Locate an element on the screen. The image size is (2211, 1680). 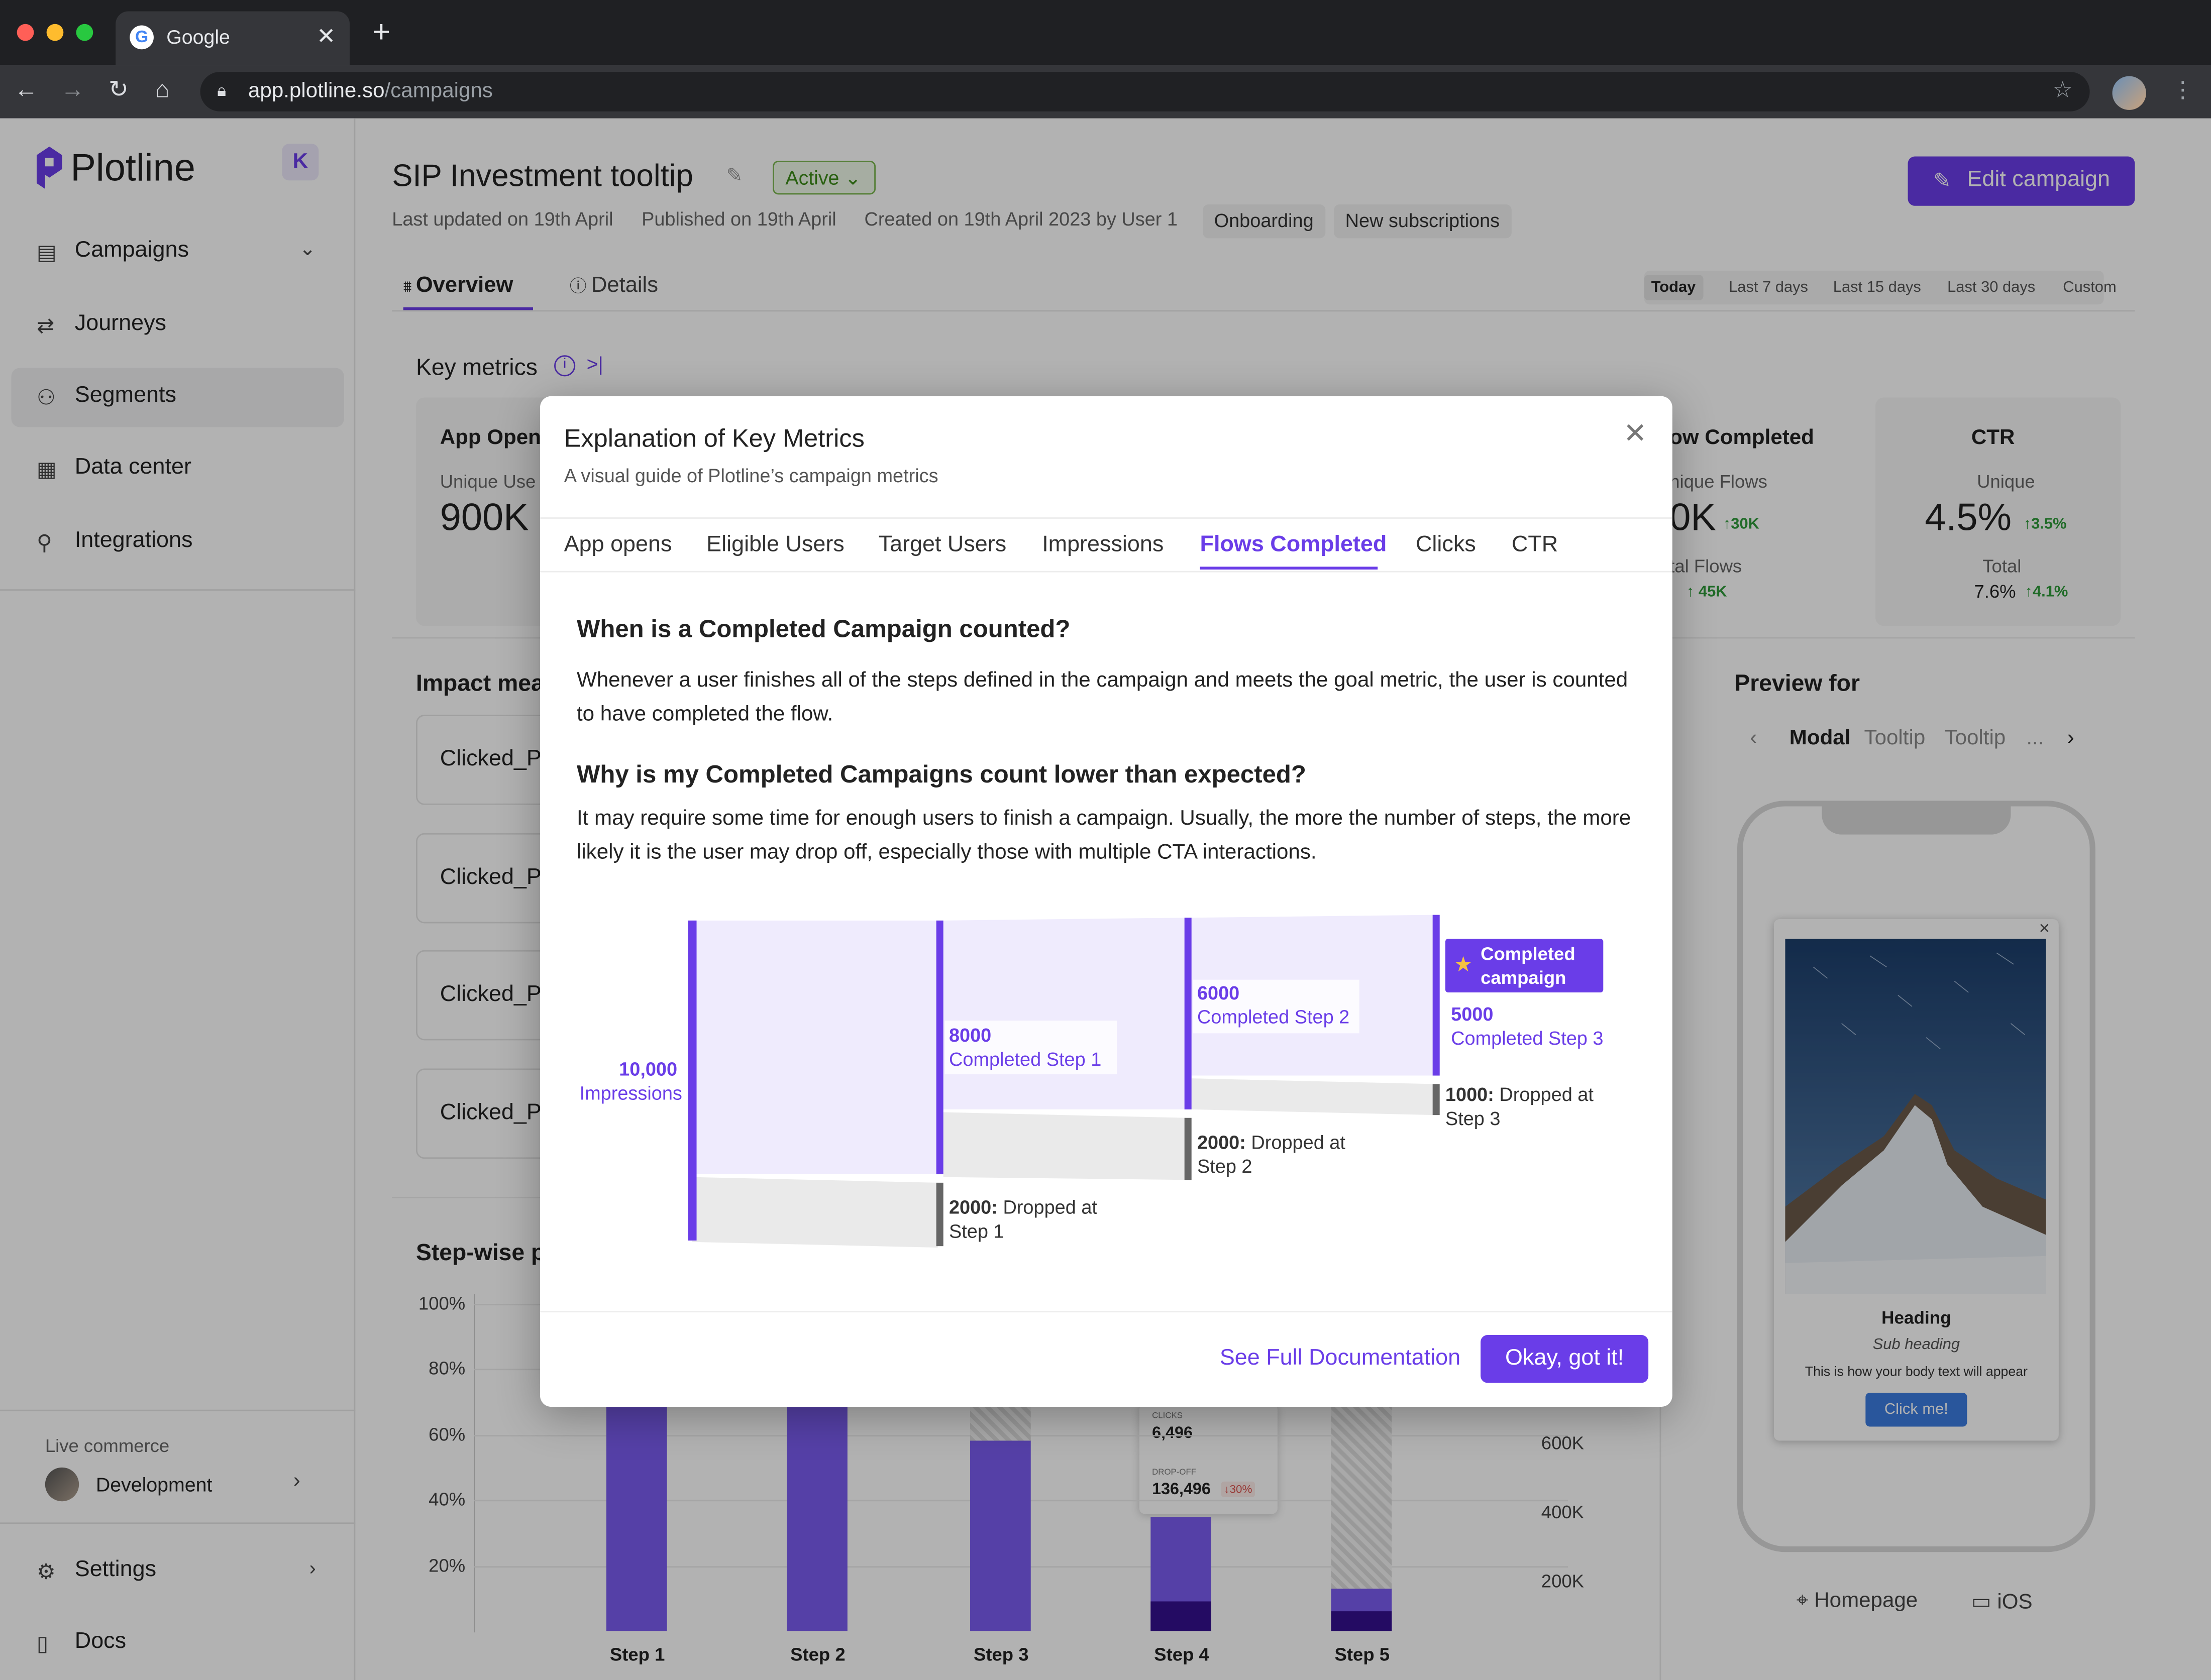
expand-icon: >| is located at coordinates (594, 364).